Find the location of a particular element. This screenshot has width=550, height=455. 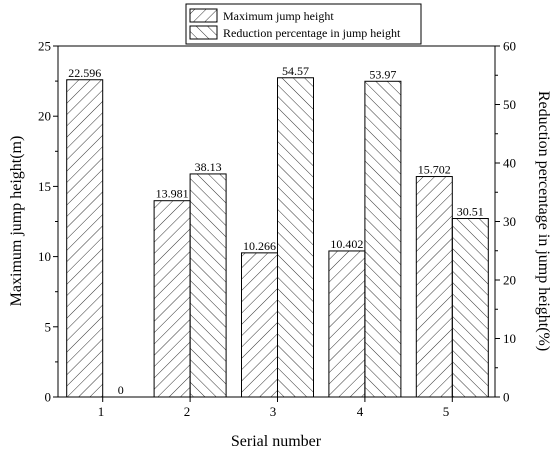

x-tick-label: 3 is located at coordinates (273, 411).